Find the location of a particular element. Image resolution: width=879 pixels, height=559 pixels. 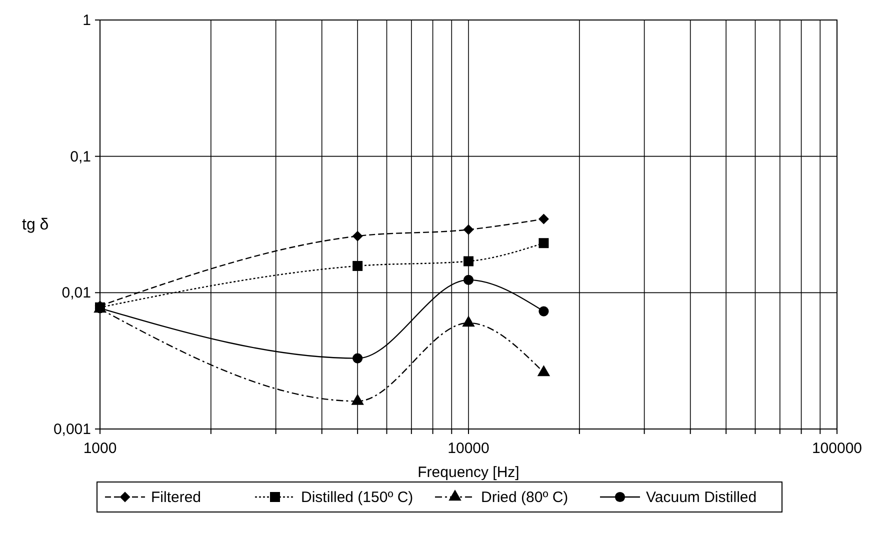

legend-label: Filtered is located at coordinates (176, 497).